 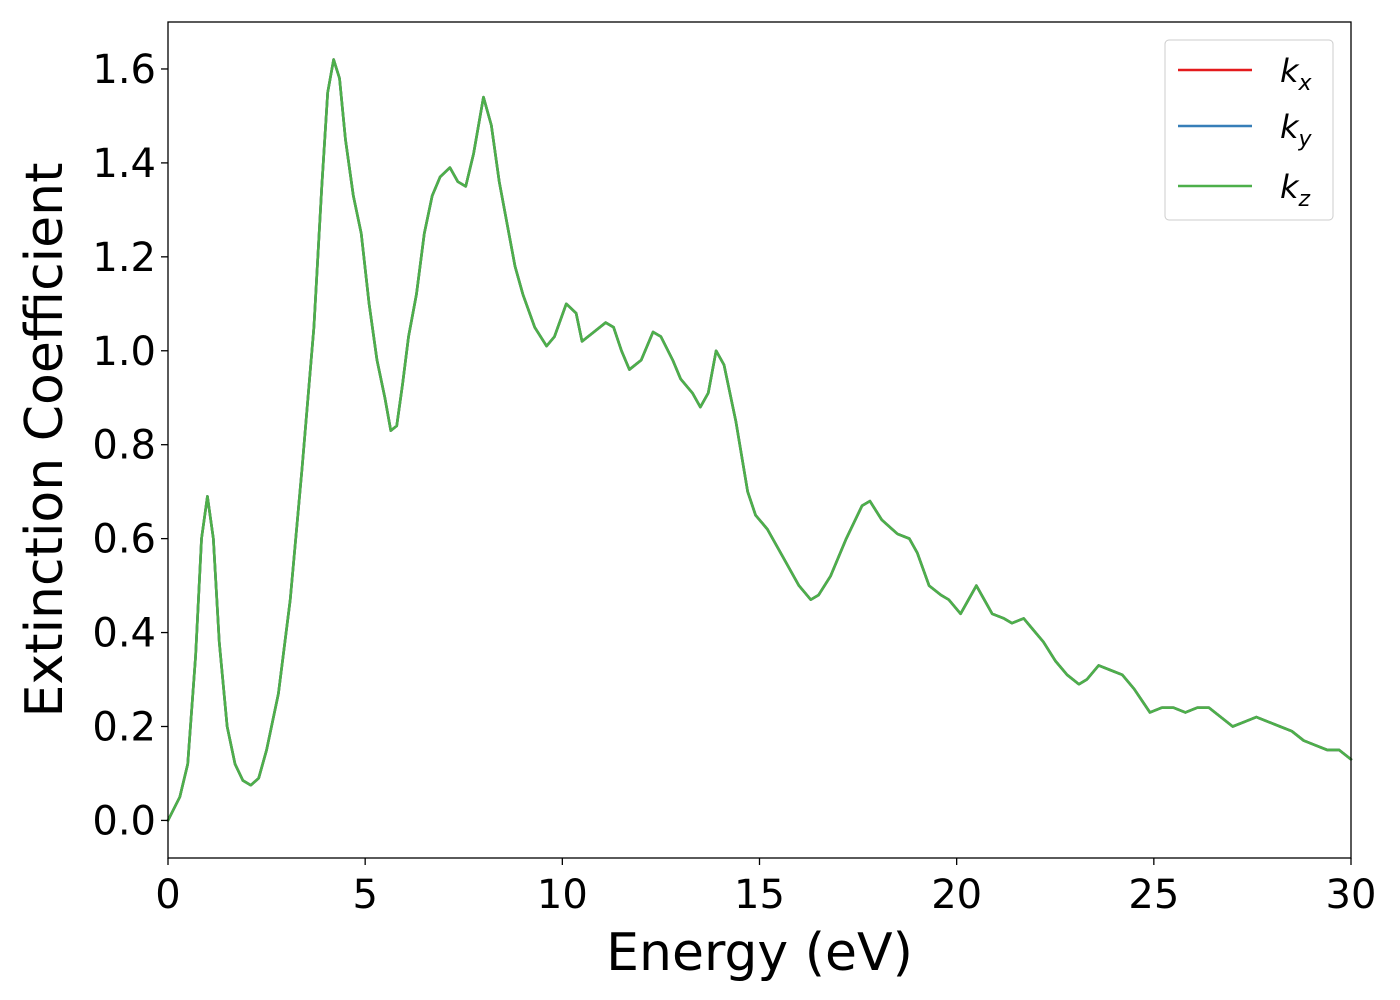 What do you see at coordinates (1153, 895) in the screenshot?
I see `x-tick-label: 25` at bounding box center [1153, 895].